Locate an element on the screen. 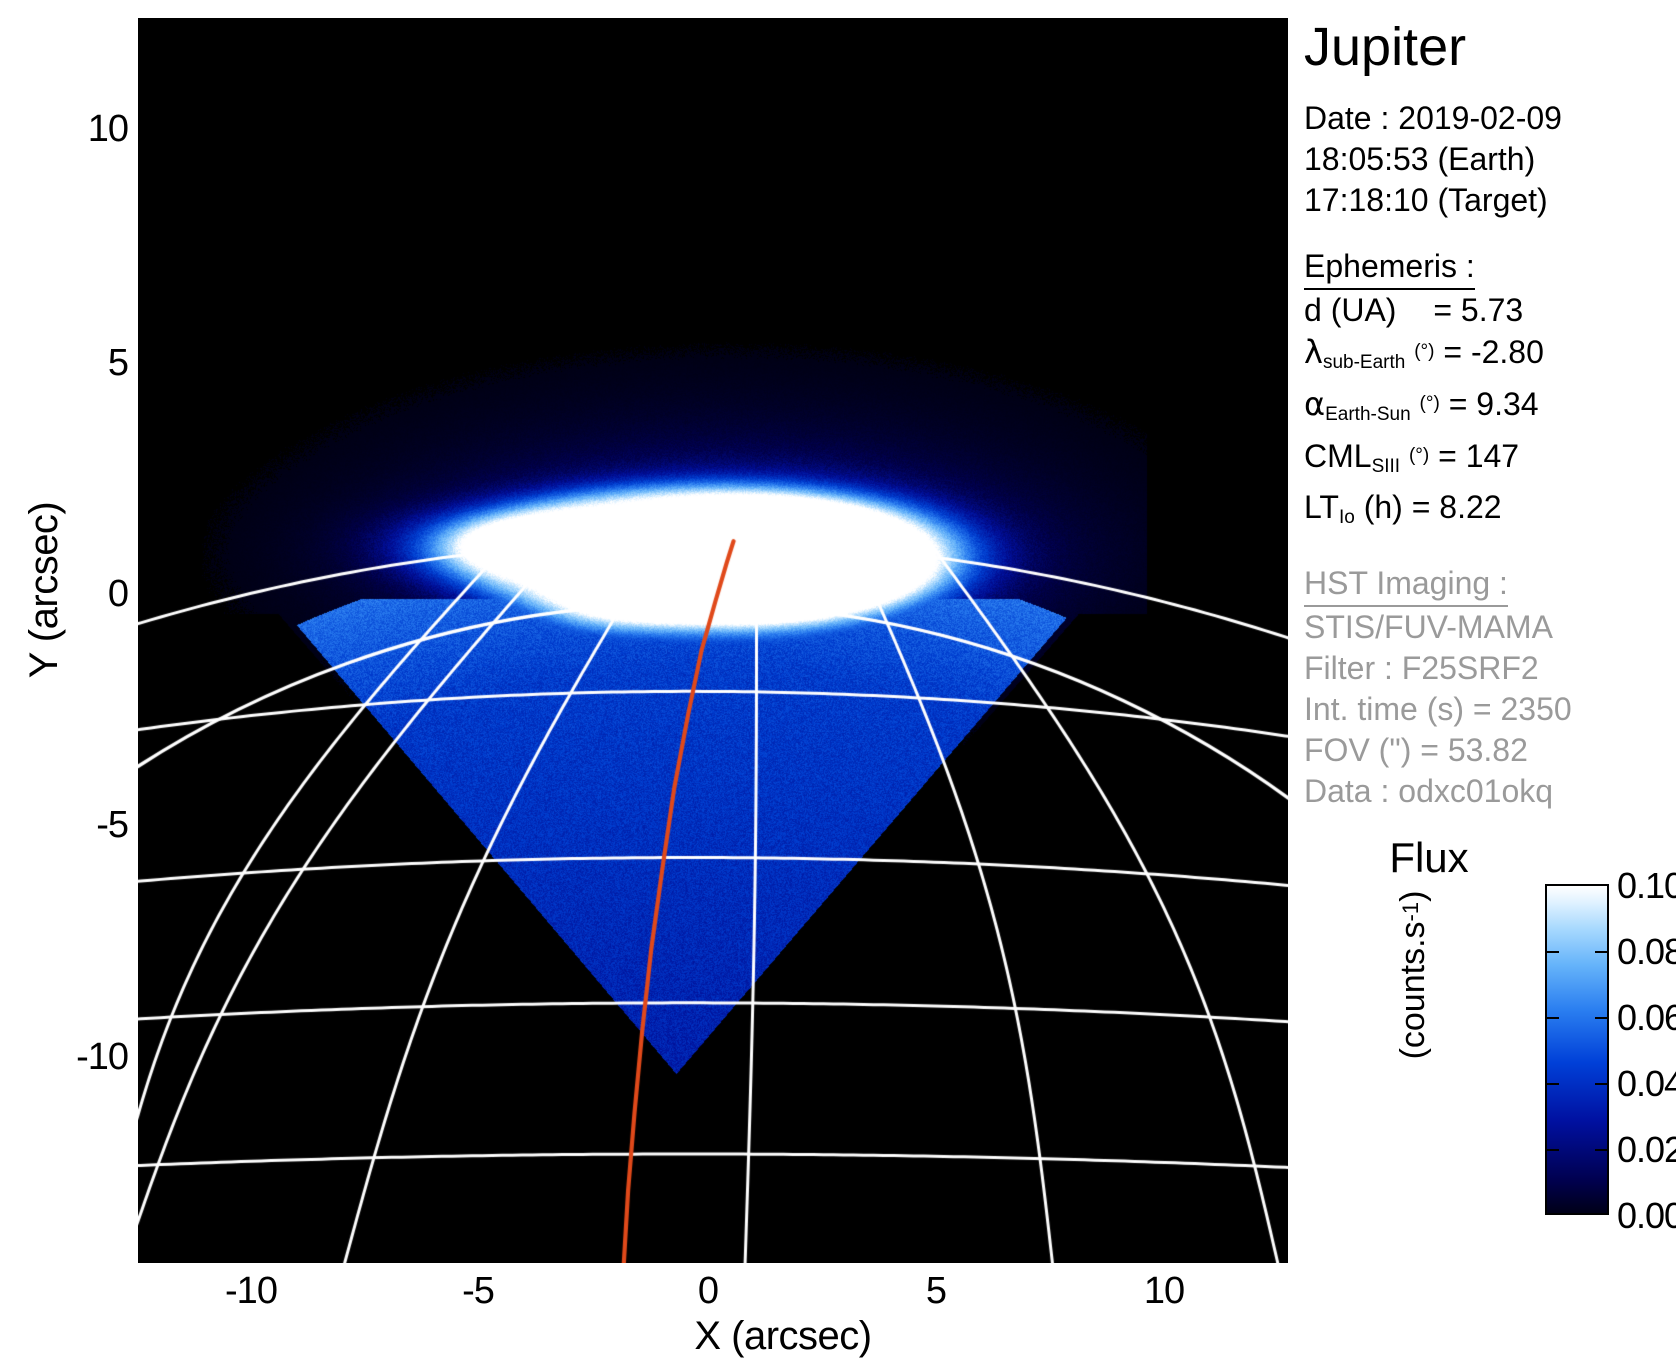 The height and width of the screenshot is (1367, 1676). colorbar-tick-label: 0.10 is located at coordinates (1646, 885).